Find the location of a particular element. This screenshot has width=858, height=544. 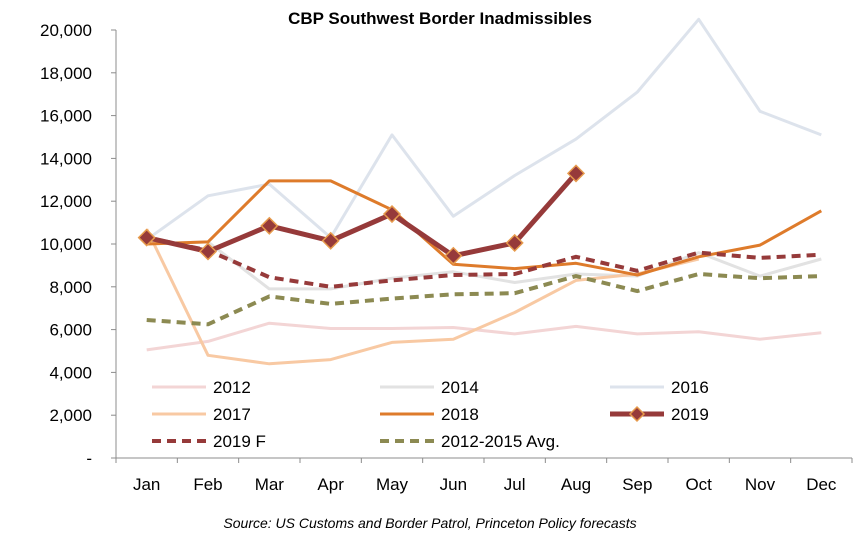

legend-label-2017: 2017 is located at coordinates (232, 414).